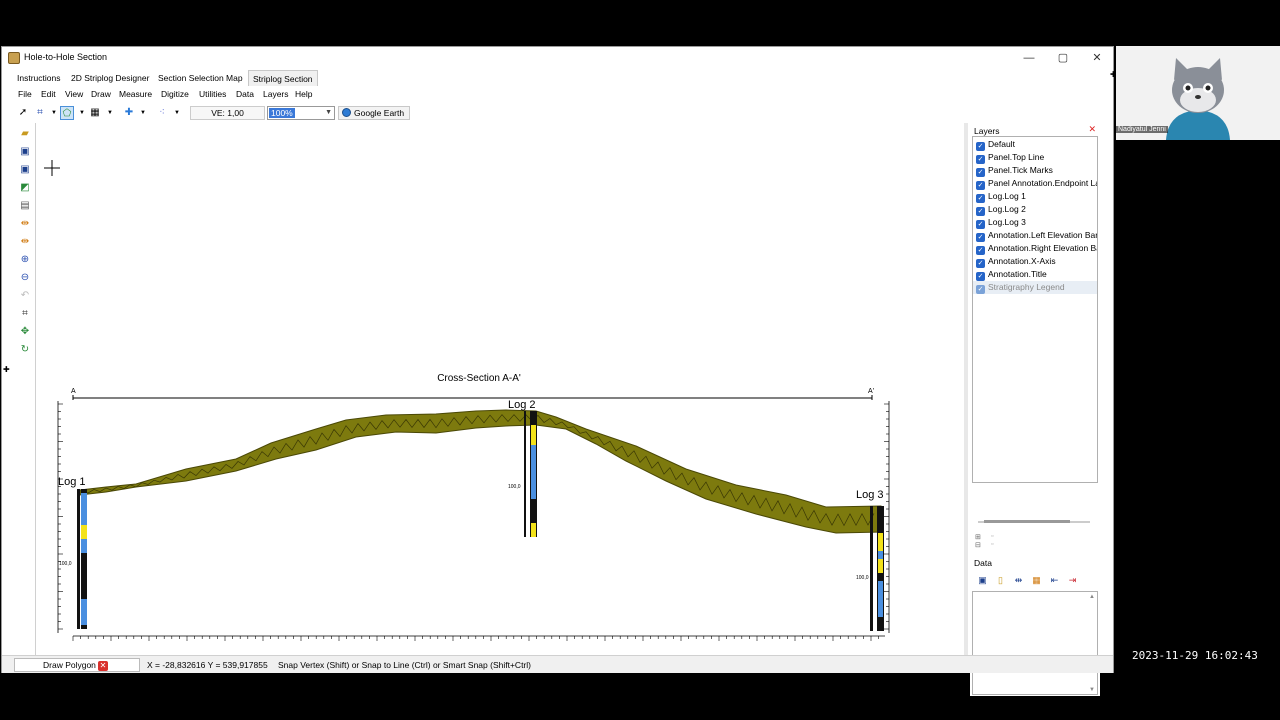  I want to click on menu-view: View, so click(74, 94).